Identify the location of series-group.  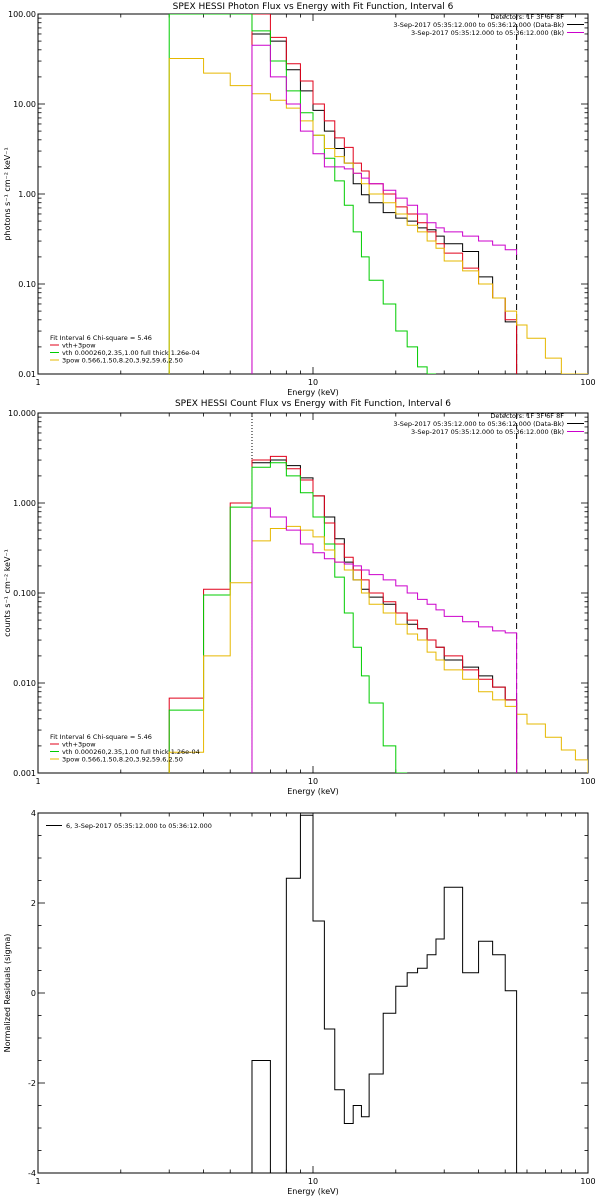
(384, 993).